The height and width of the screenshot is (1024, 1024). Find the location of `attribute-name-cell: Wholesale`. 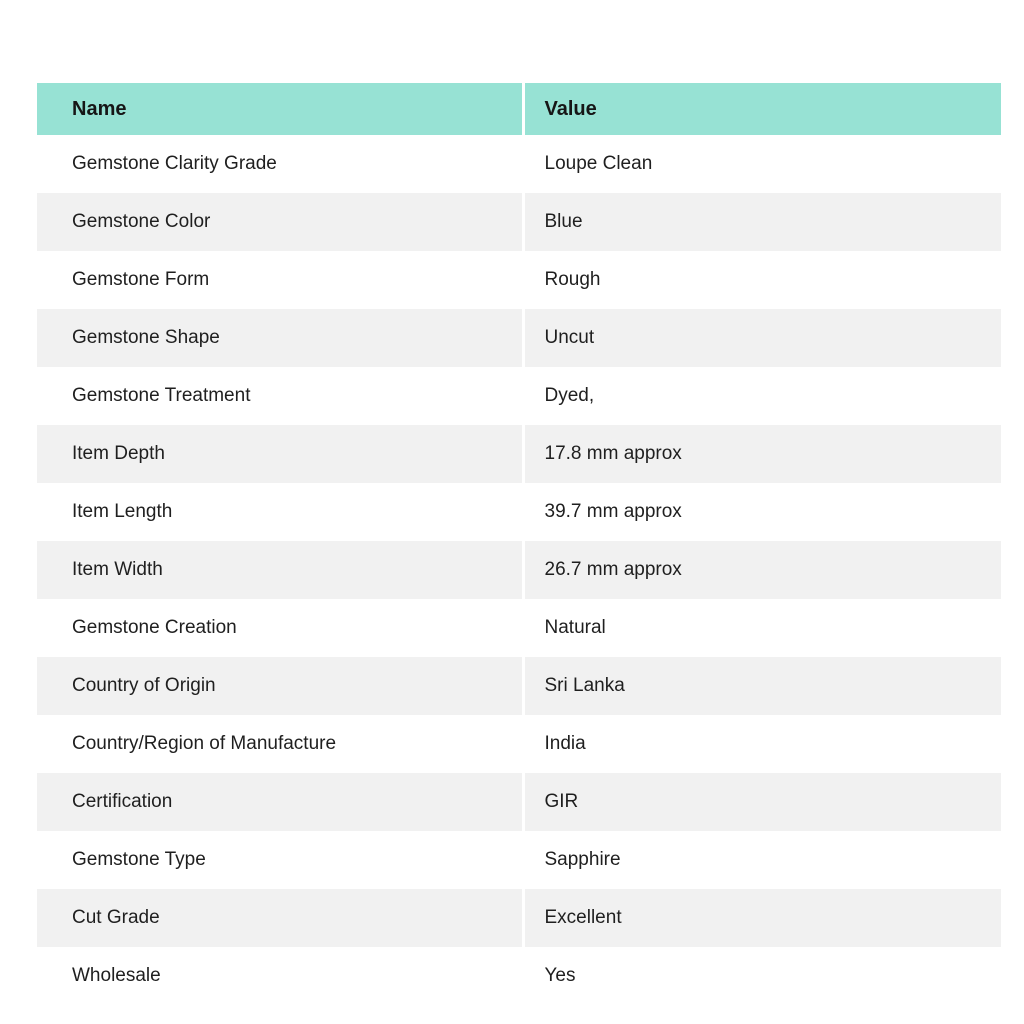

attribute-name-cell: Wholesale is located at coordinates (280, 976).